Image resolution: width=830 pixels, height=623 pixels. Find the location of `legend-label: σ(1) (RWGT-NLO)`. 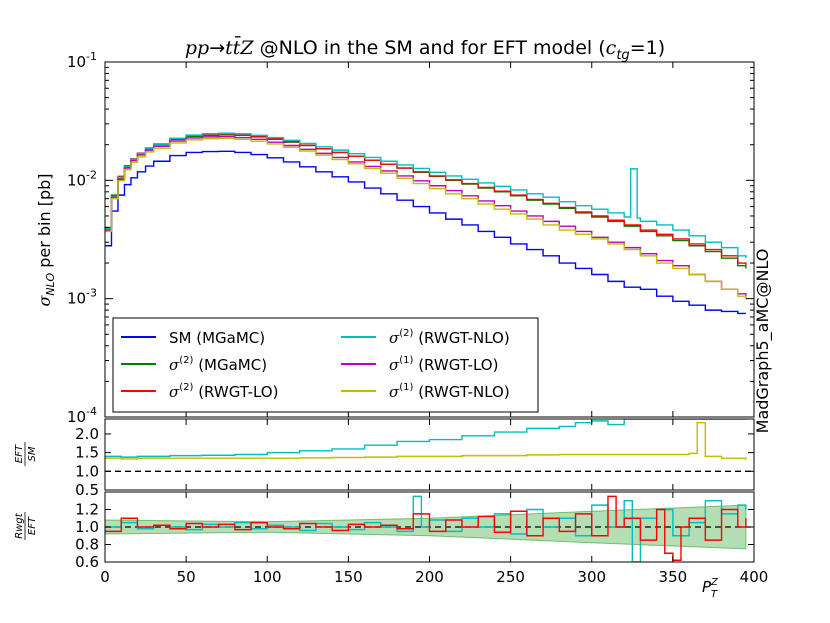

legend-label: σ(1) (RWGT-NLO) is located at coordinates (449, 391).